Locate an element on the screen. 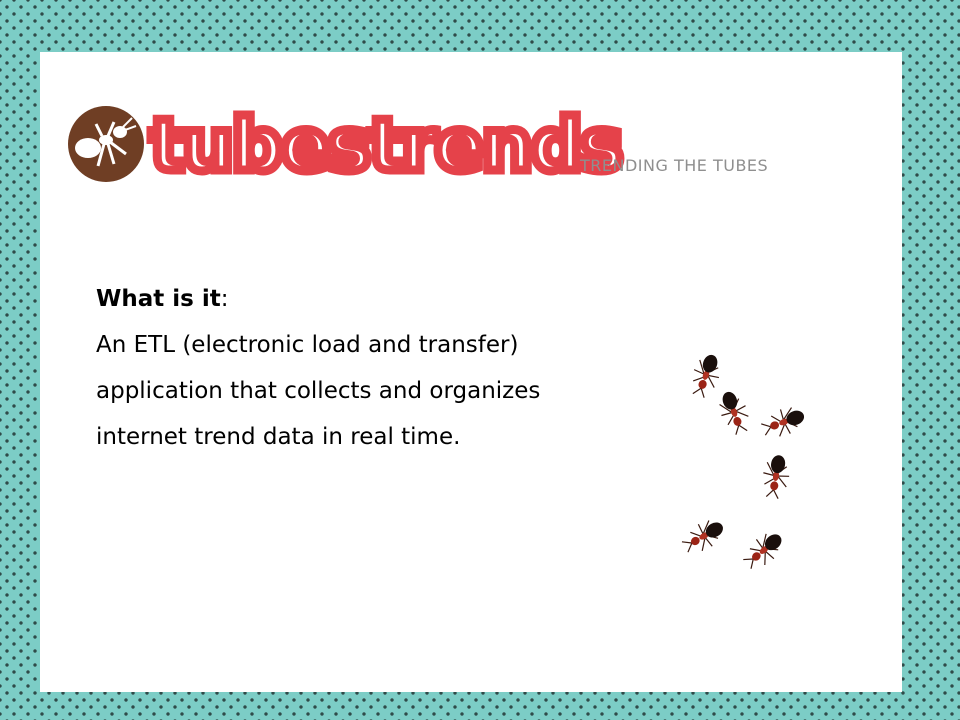 The image size is (960, 720). tagline: TRENDING THE TUBES is located at coordinates (674, 165).